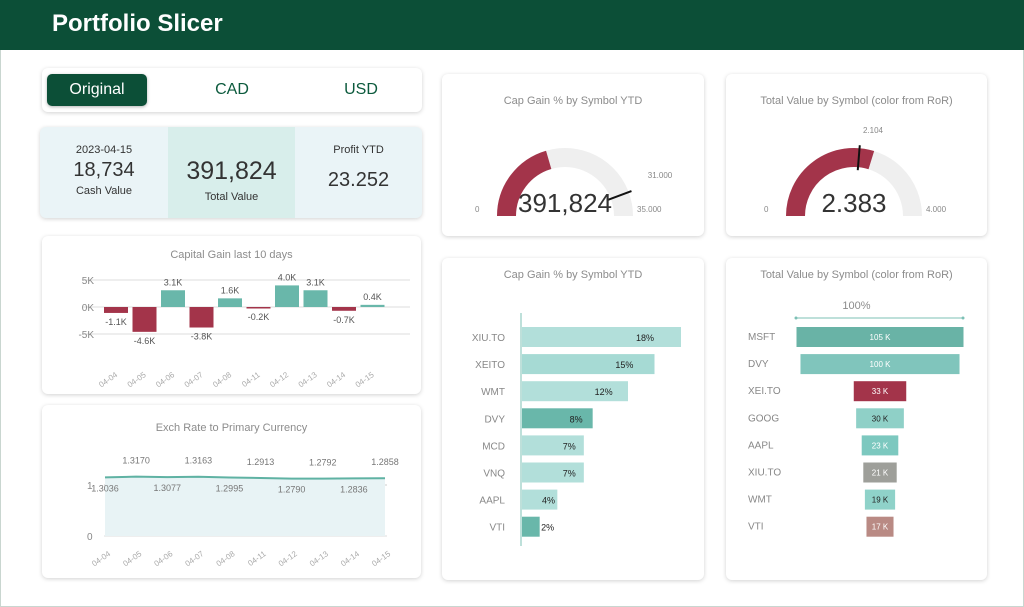 Image resolution: width=1024 pixels, height=607 pixels. Describe the element at coordinates (88, 281) in the screenshot. I see `y-tick-label: 5K` at that location.